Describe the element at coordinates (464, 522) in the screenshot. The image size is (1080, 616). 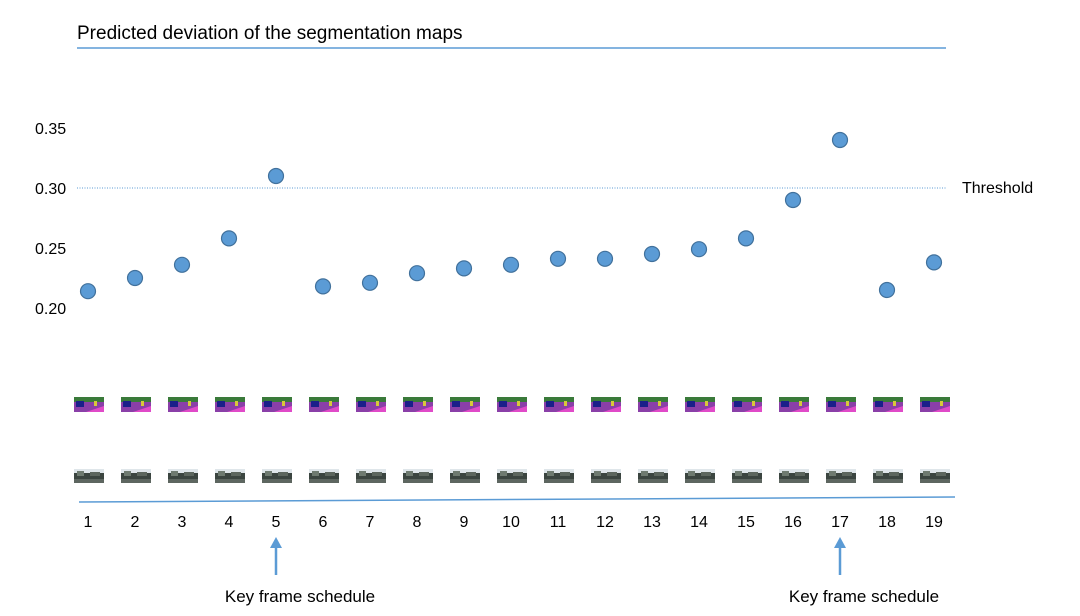
I see `x-tick-label: 9` at that location.